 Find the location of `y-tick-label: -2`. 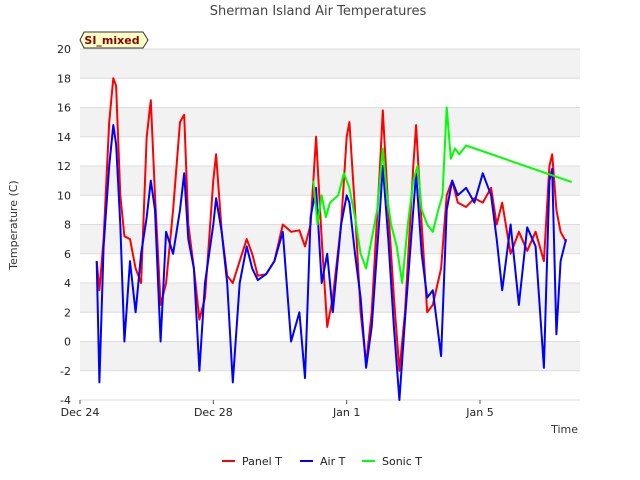

y-tick-label: -2 is located at coordinates (65, 371).